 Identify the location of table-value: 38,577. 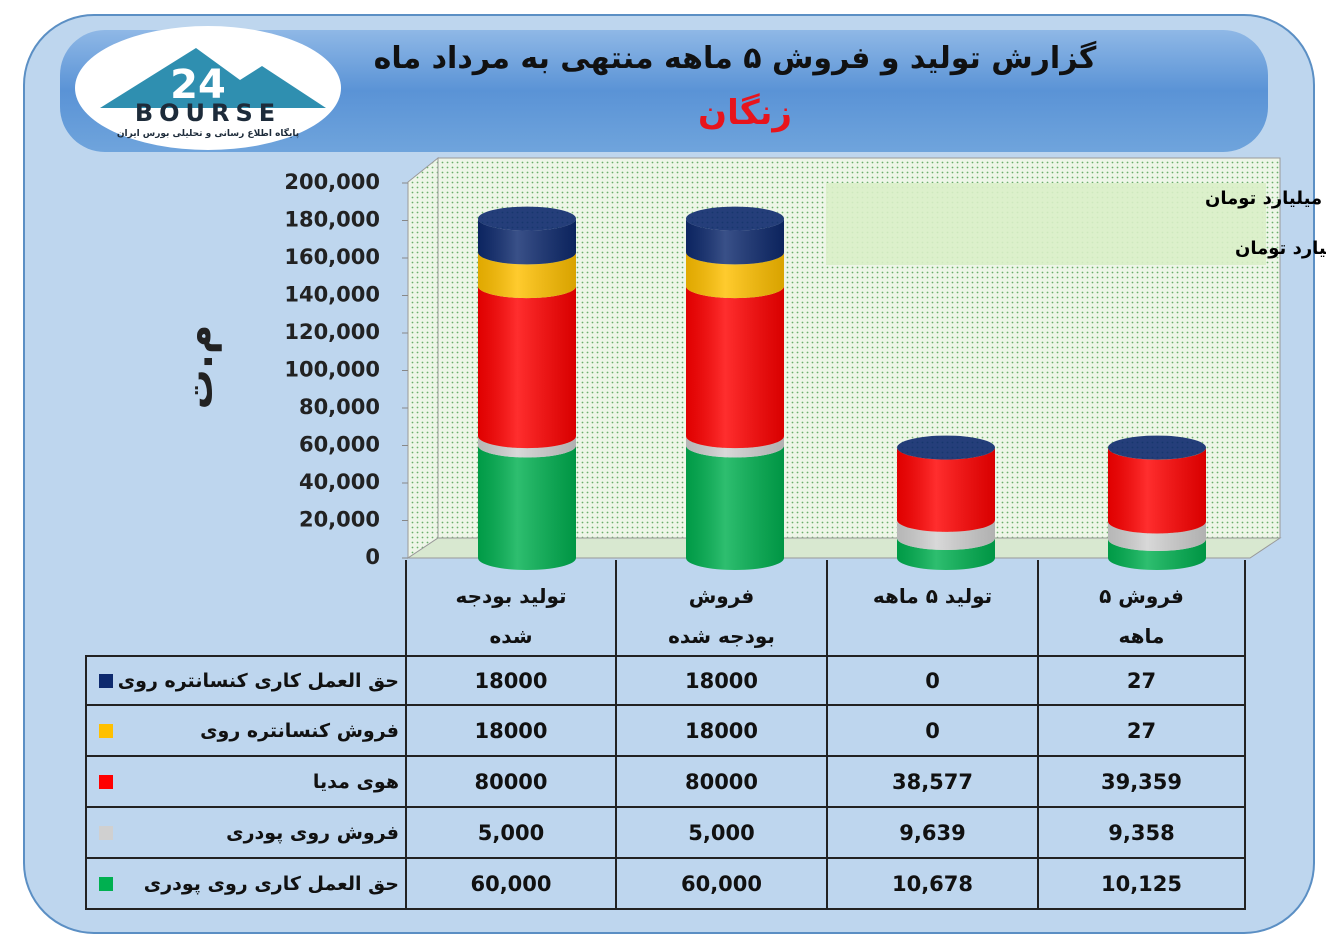
(931, 782).